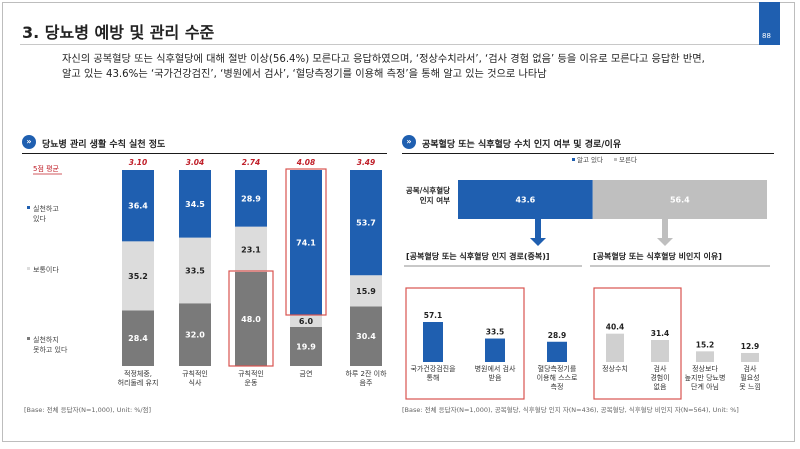  What do you see at coordinates (588, 153) in the screenshot?
I see `right-section-divider` at bounding box center [588, 153].